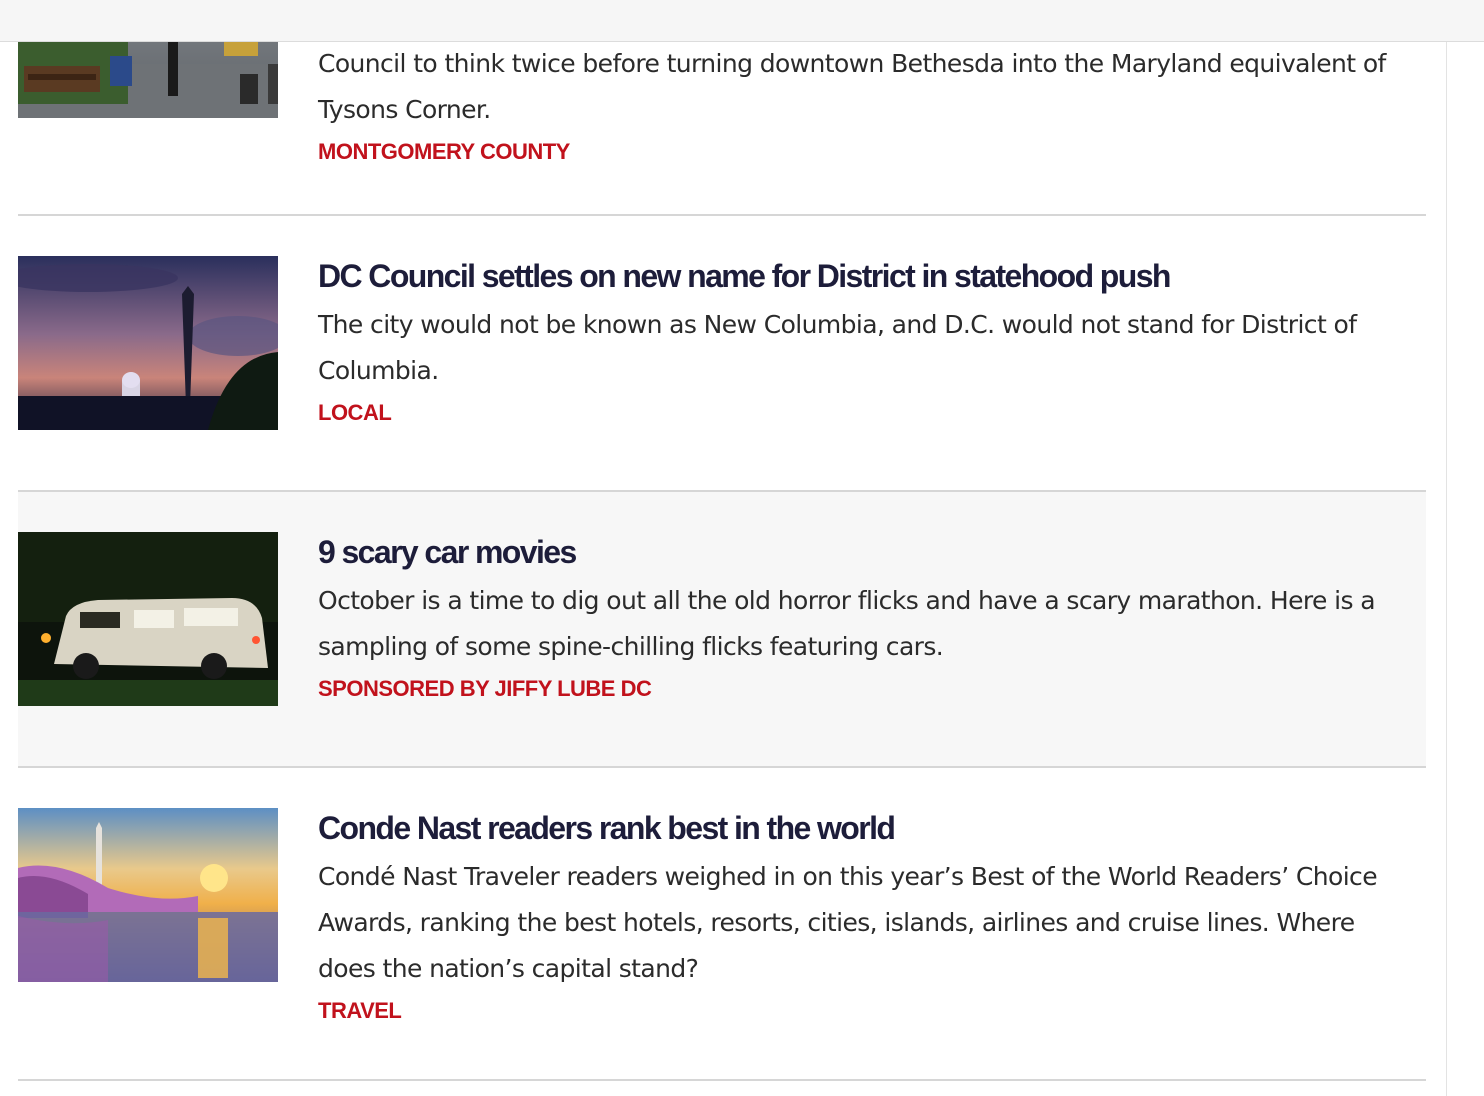 The height and width of the screenshot is (1096, 1484). What do you see at coordinates (485, 688) in the screenshot?
I see `story-category-link: SPONSORED BY JIFFY LUBE DC` at bounding box center [485, 688].